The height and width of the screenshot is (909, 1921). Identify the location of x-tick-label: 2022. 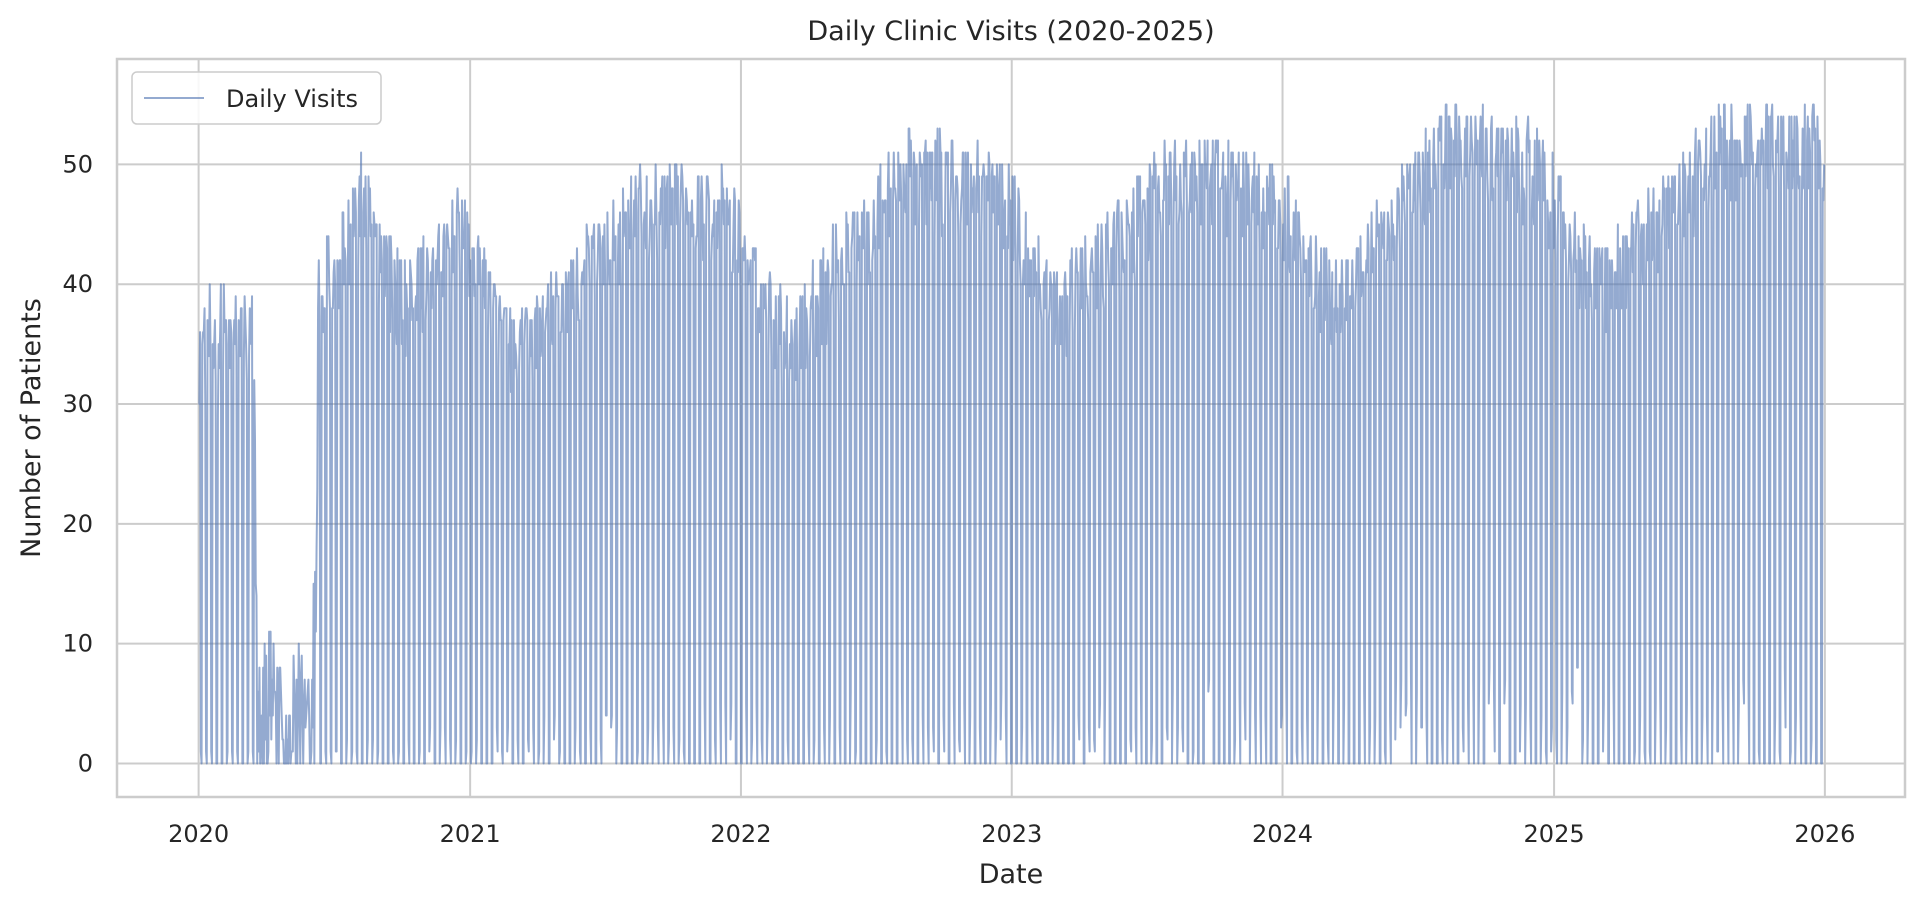
(740, 834).